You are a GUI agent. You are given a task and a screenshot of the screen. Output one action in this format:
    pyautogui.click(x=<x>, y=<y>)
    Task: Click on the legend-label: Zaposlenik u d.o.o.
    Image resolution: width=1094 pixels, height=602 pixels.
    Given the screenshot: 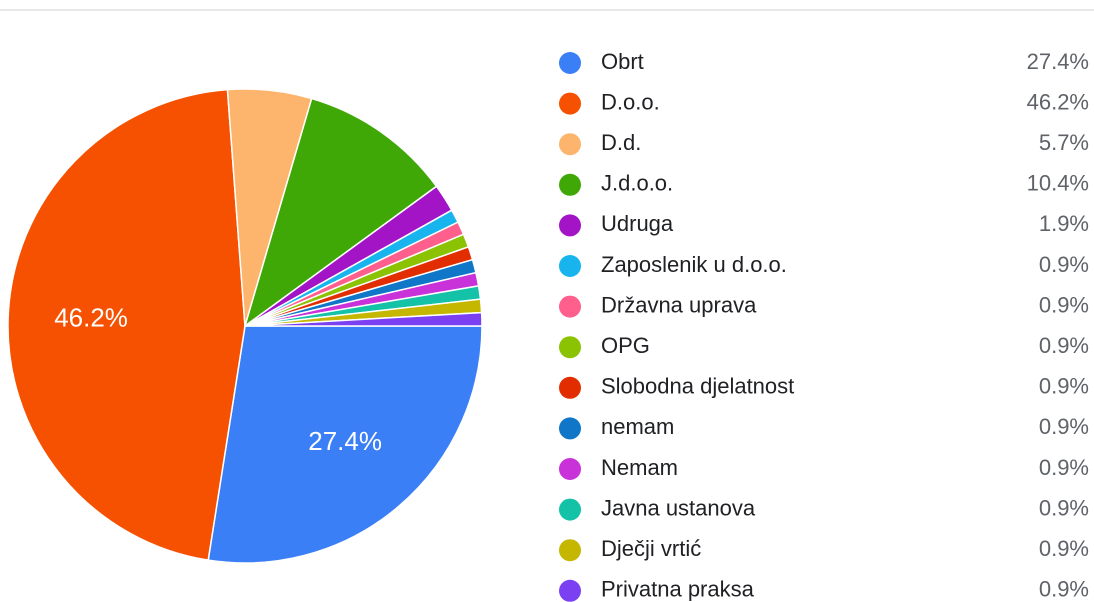 What is the action you would take?
    pyautogui.click(x=694, y=264)
    